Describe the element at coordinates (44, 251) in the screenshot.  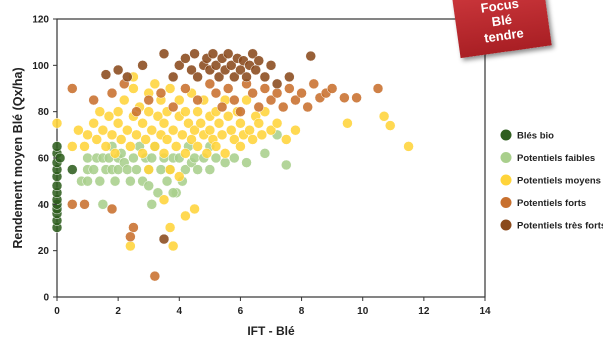
I see `y-tick-label-1: 20` at that location.